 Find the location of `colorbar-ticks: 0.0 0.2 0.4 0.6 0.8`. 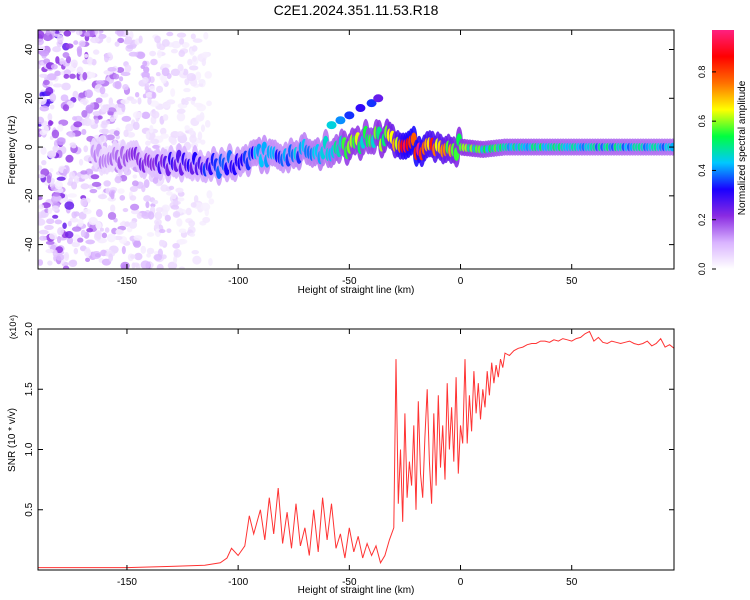

colorbar-ticks: 0.0 0.2 0.4 0.6 0.8 is located at coordinates (706, 170).